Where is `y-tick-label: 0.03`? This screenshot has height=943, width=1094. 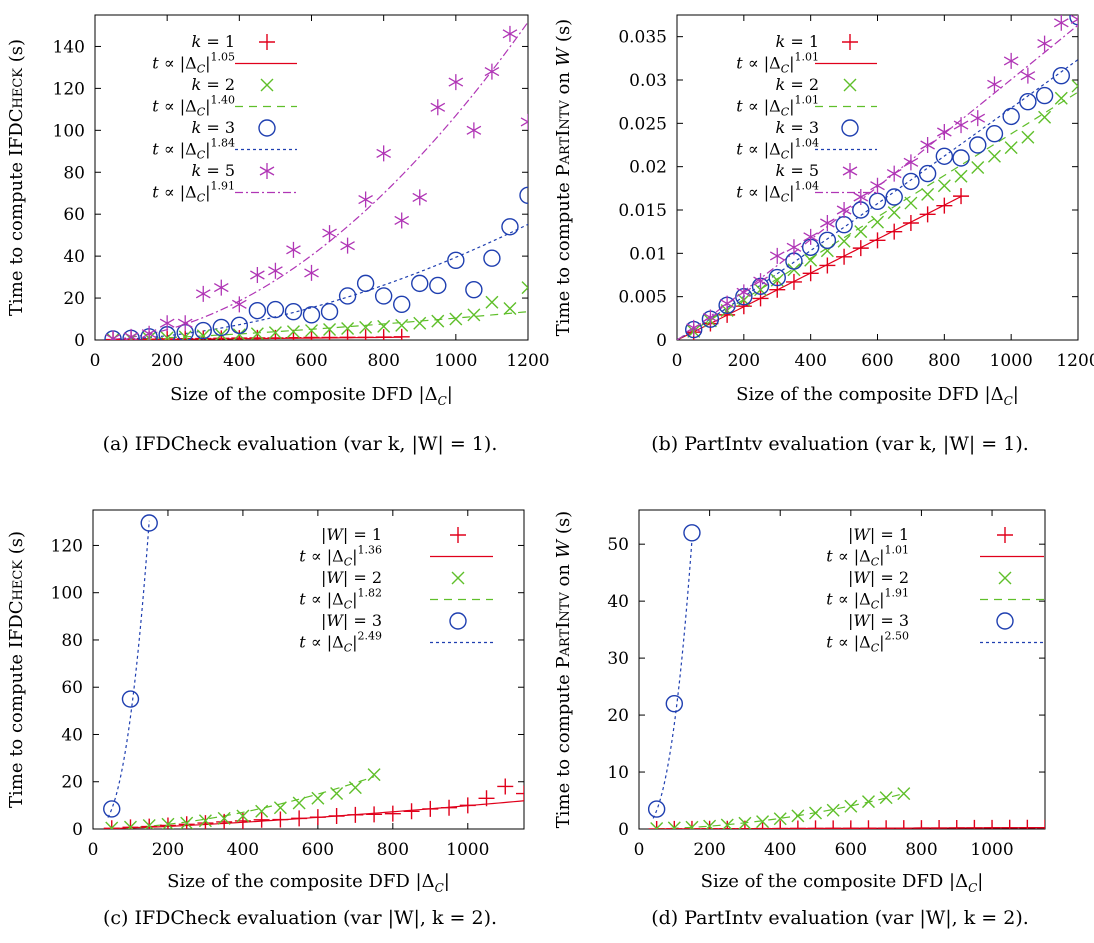 y-tick-label: 0.03 is located at coordinates (648, 81).